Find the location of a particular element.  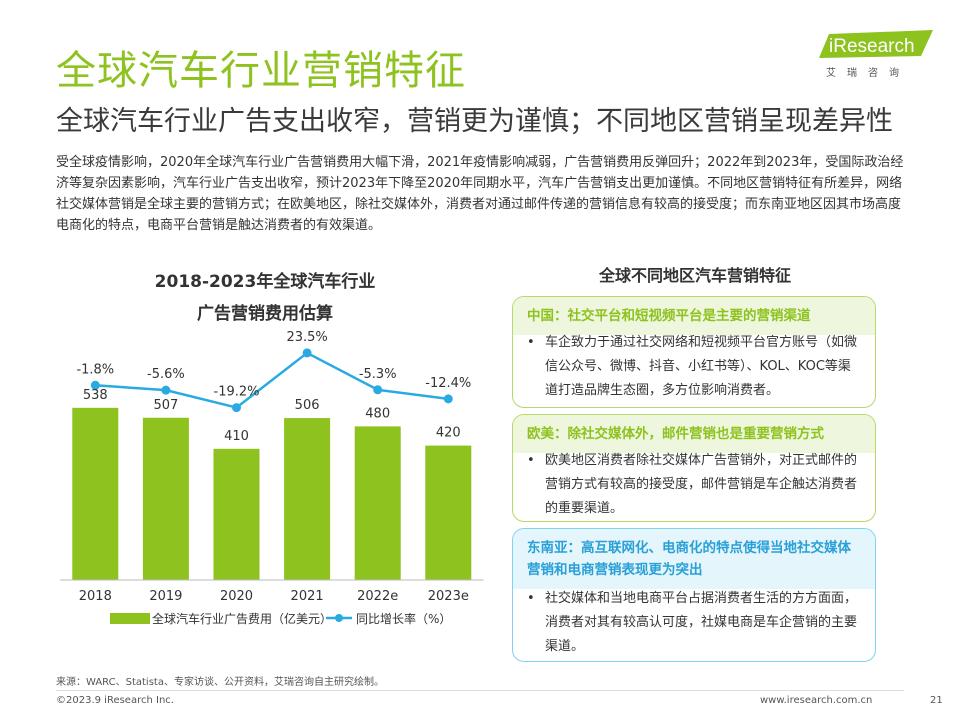

x-tick-label: 2018 is located at coordinates (95, 596).